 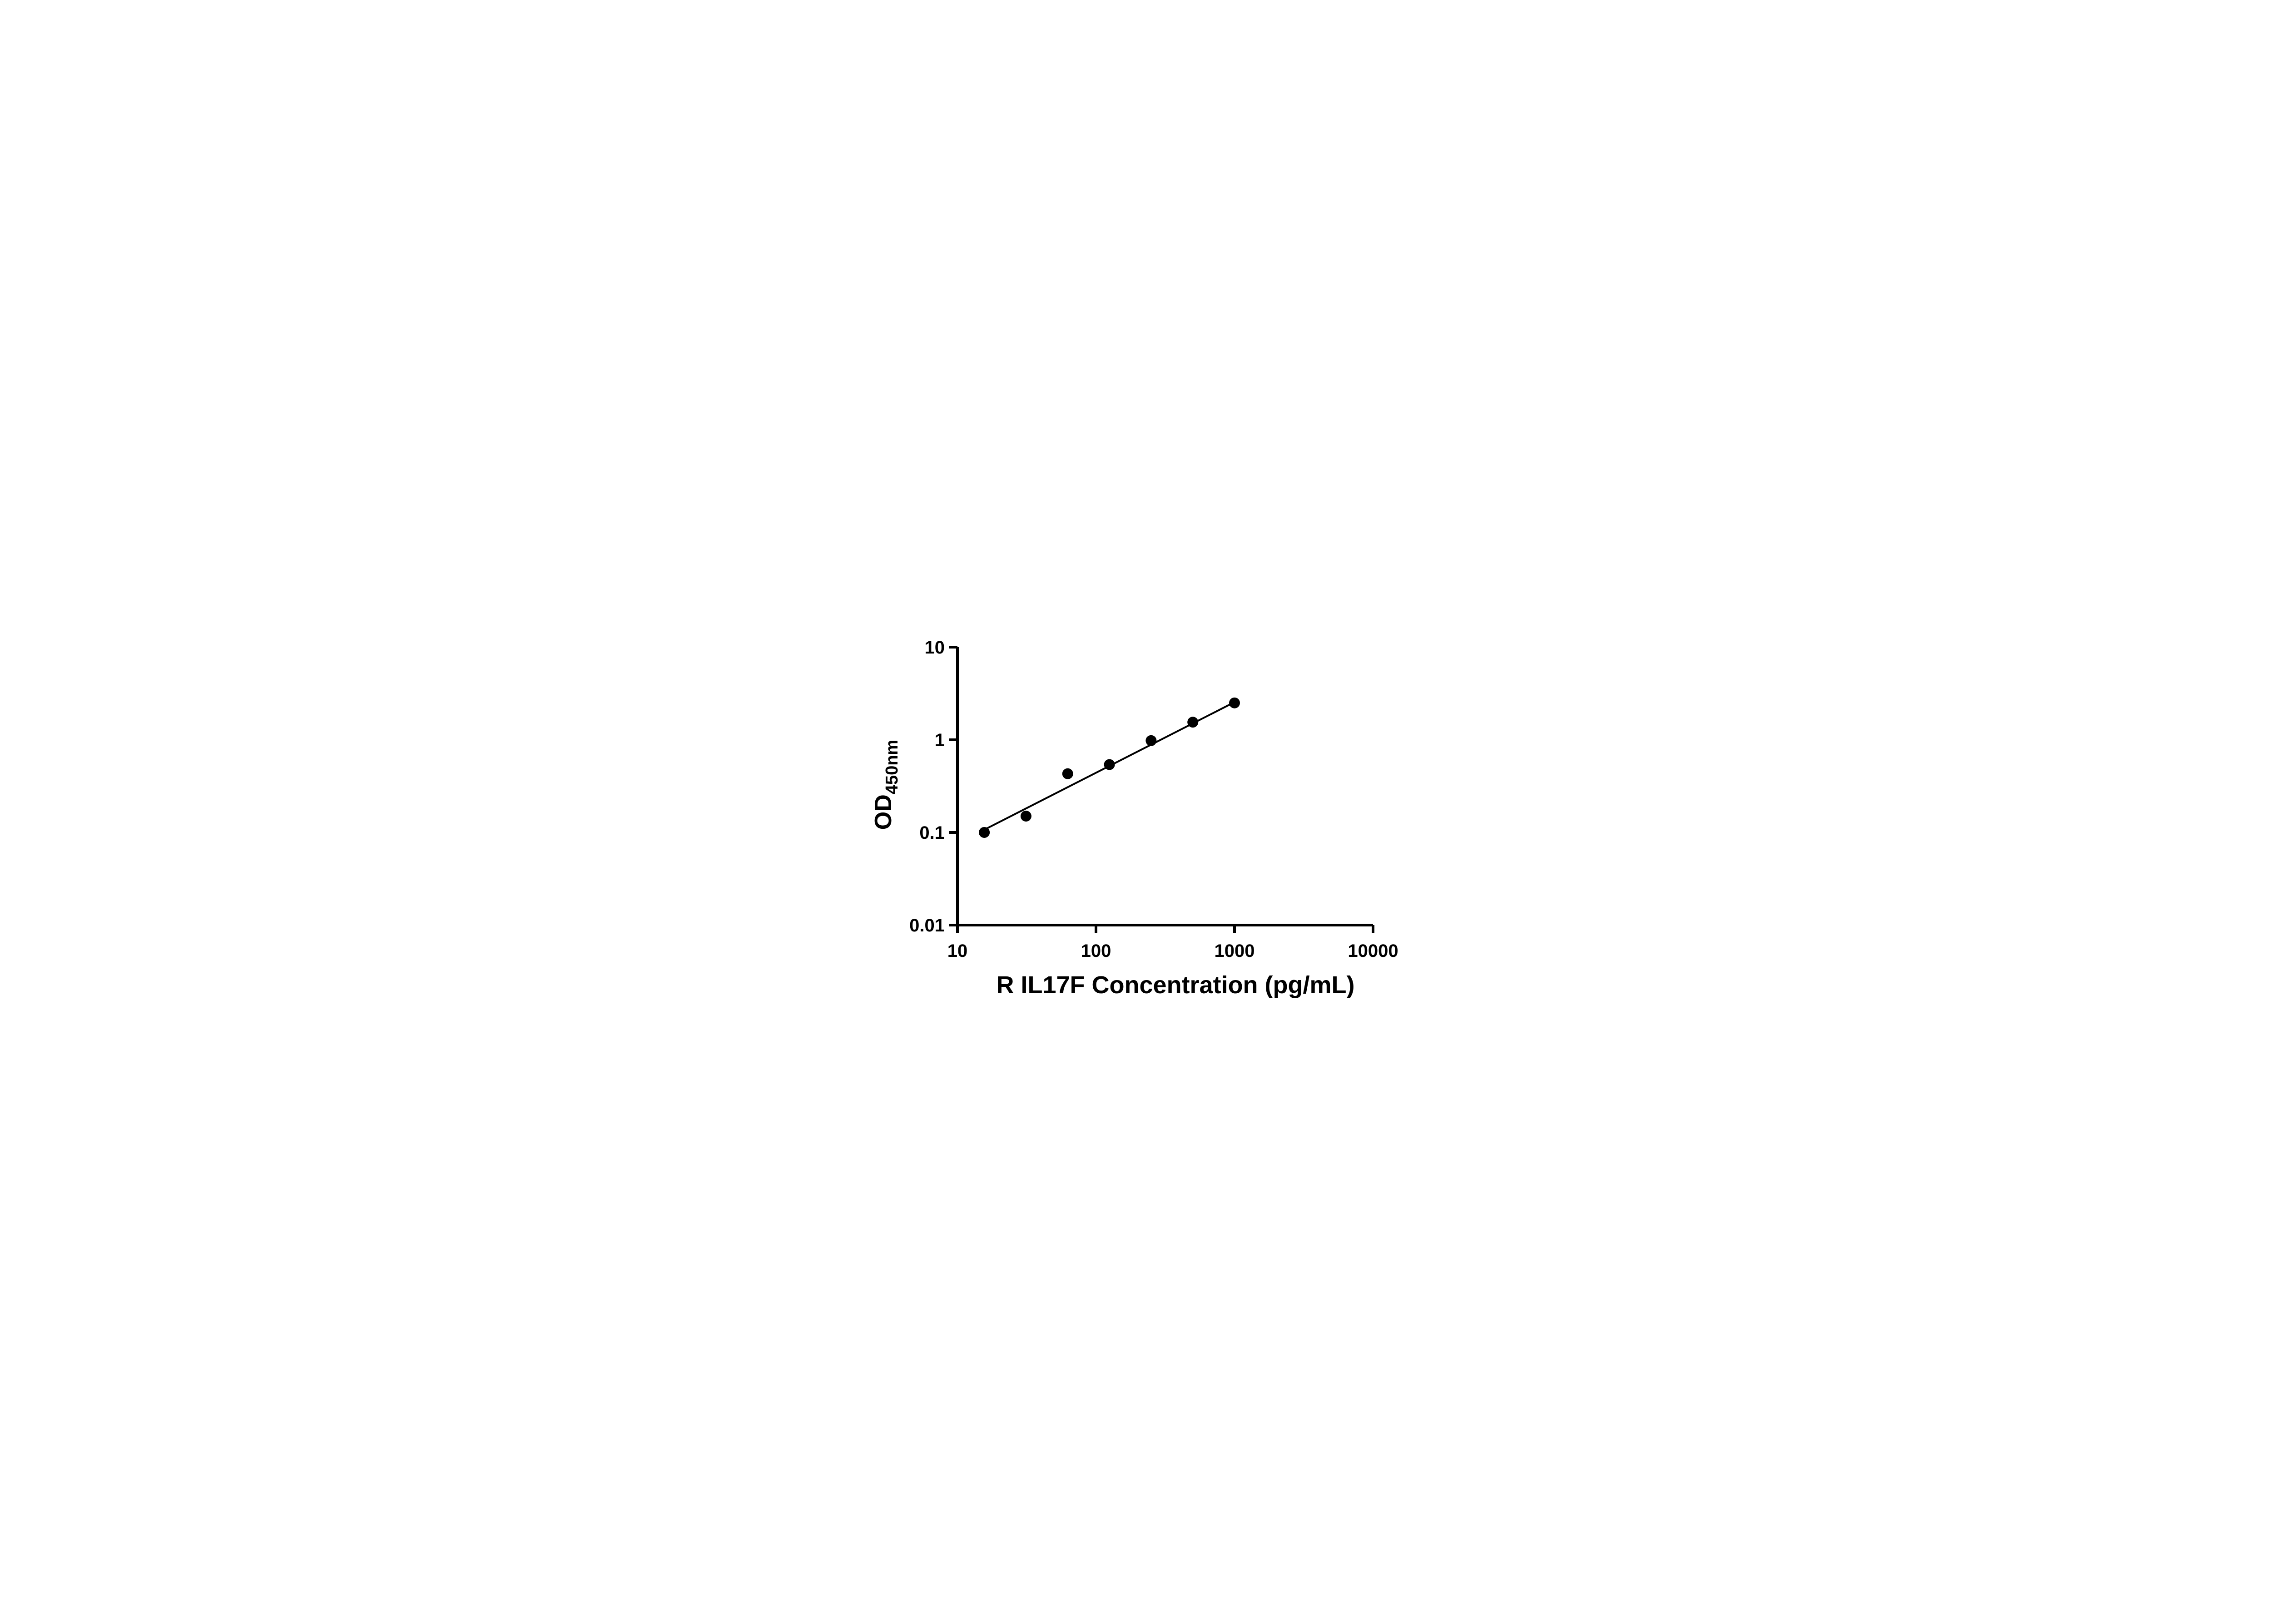 What do you see at coordinates (957, 951) in the screenshot?
I see `x-tick-label: 10` at bounding box center [957, 951].